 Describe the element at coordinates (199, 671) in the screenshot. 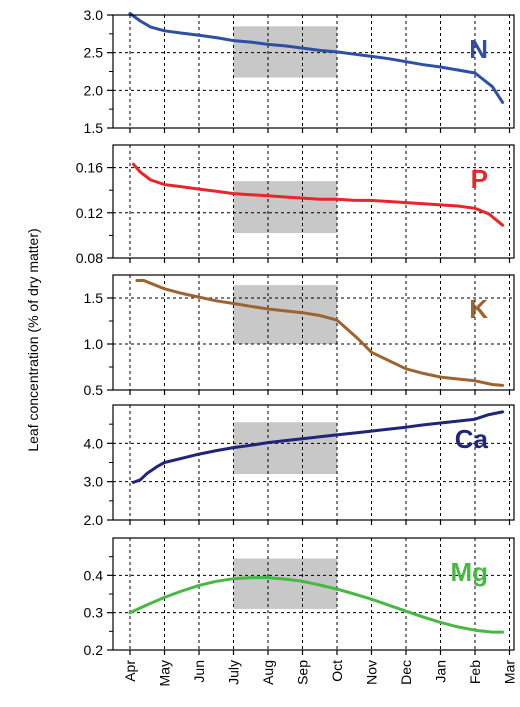

I see `x-tick-label-jun: Jun` at that location.